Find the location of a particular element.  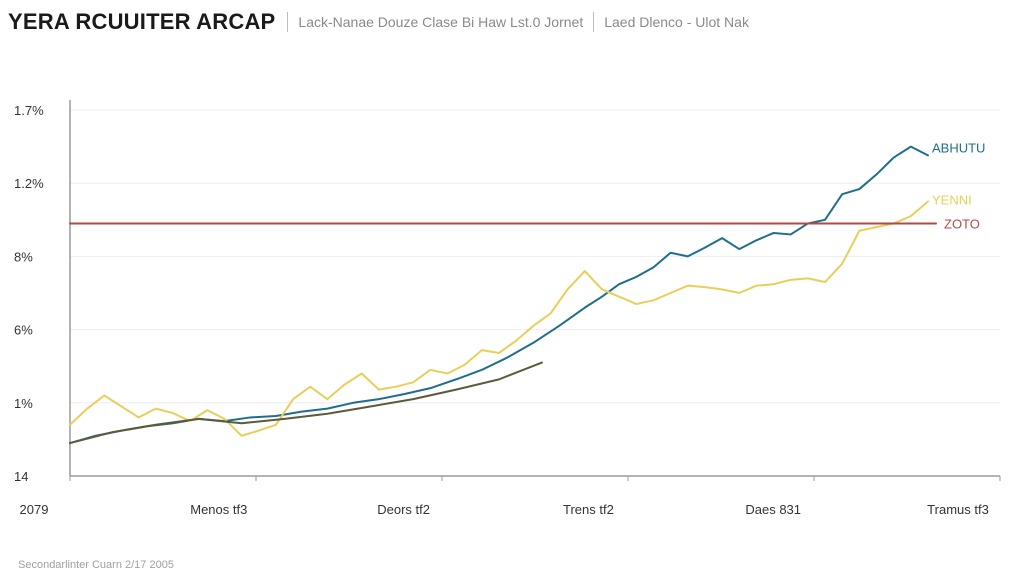

y-tick-label: 1.7% is located at coordinates (29, 110).